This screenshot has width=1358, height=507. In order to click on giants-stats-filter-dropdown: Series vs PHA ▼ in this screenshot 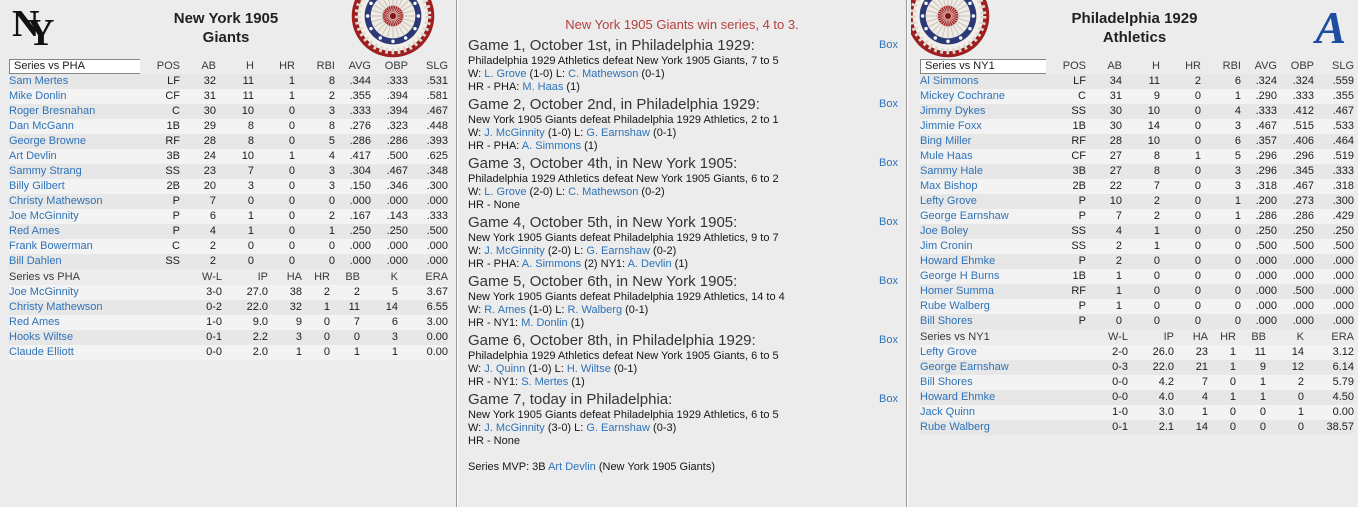, I will do `click(74, 66)`.